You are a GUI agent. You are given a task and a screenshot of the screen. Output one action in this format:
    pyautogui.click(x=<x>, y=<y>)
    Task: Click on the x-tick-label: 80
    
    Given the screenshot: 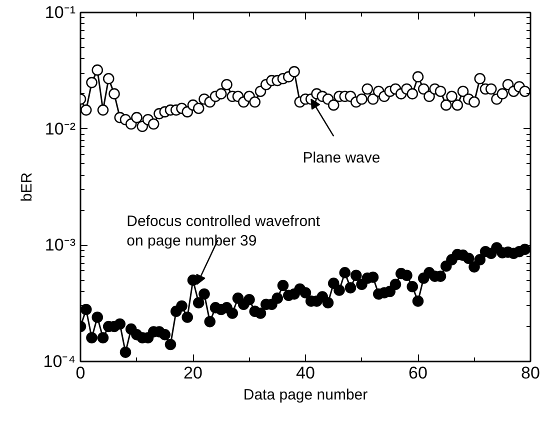 What is the action you would take?
    pyautogui.click(x=530, y=373)
    